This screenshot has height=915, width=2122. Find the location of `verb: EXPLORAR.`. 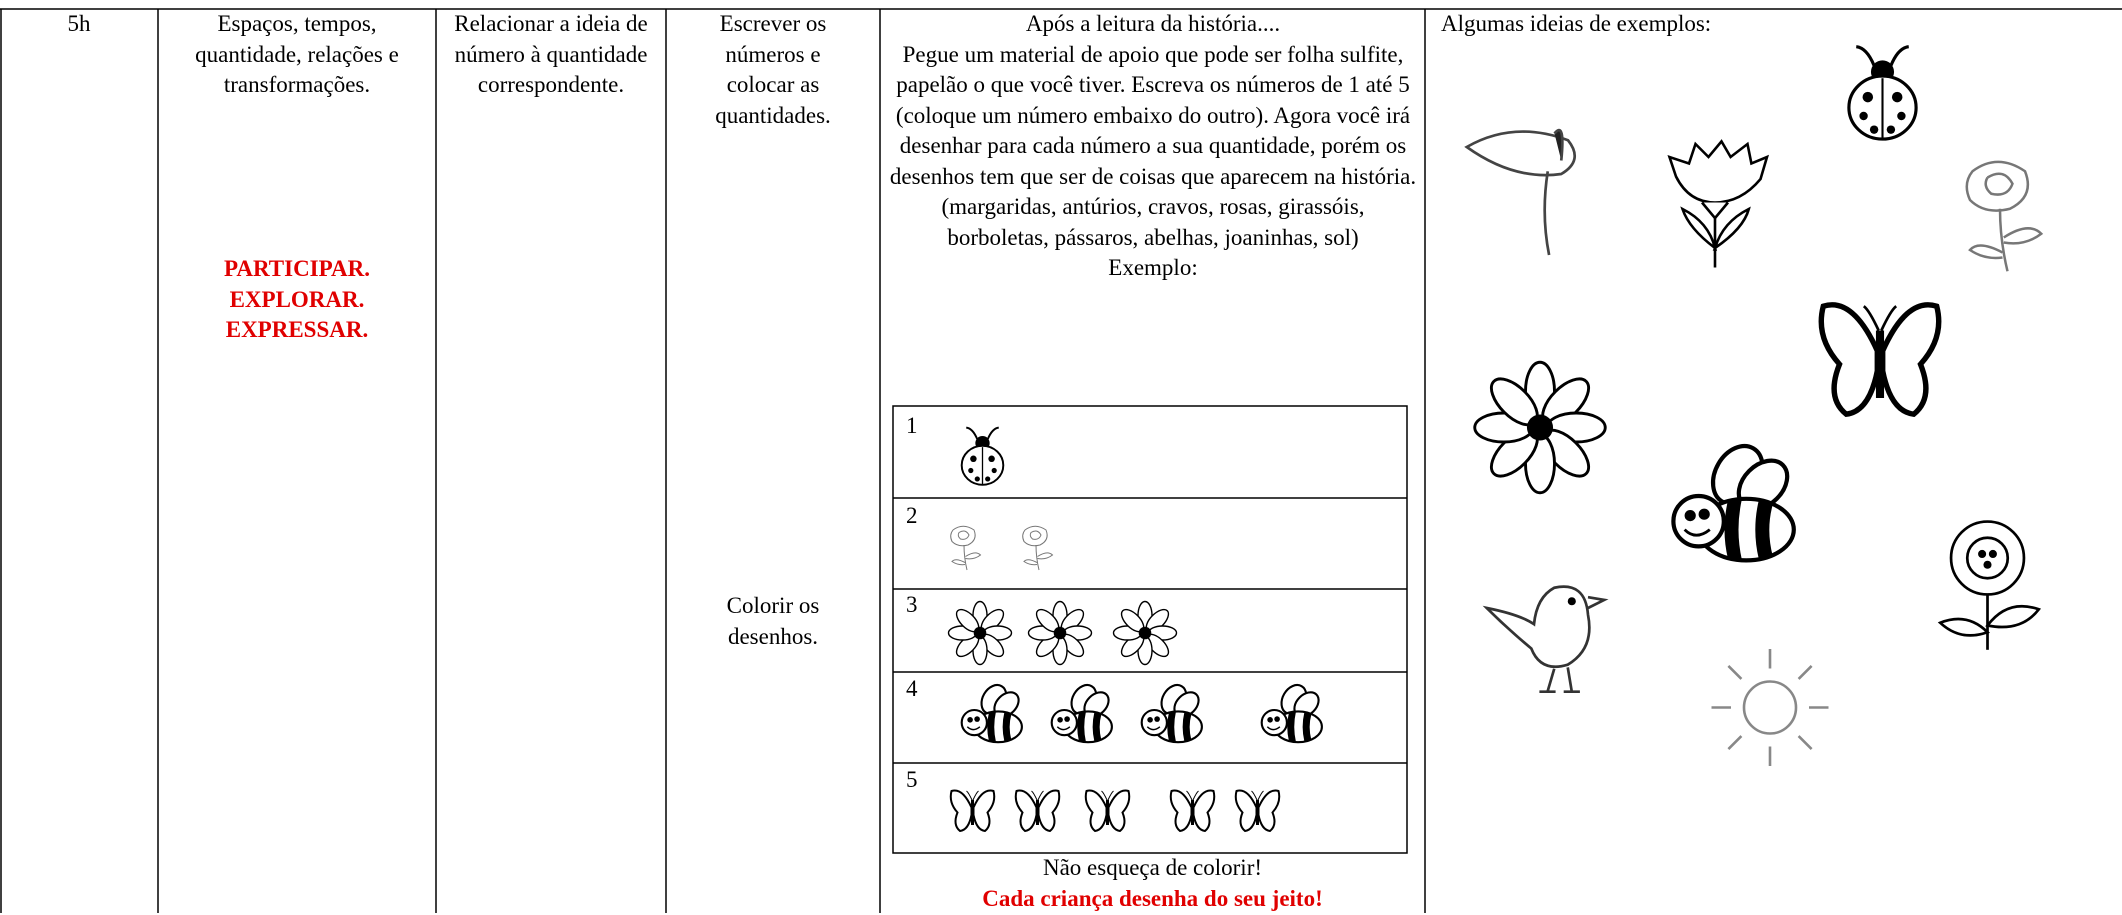

verb: EXPLORAR. is located at coordinates (297, 299).